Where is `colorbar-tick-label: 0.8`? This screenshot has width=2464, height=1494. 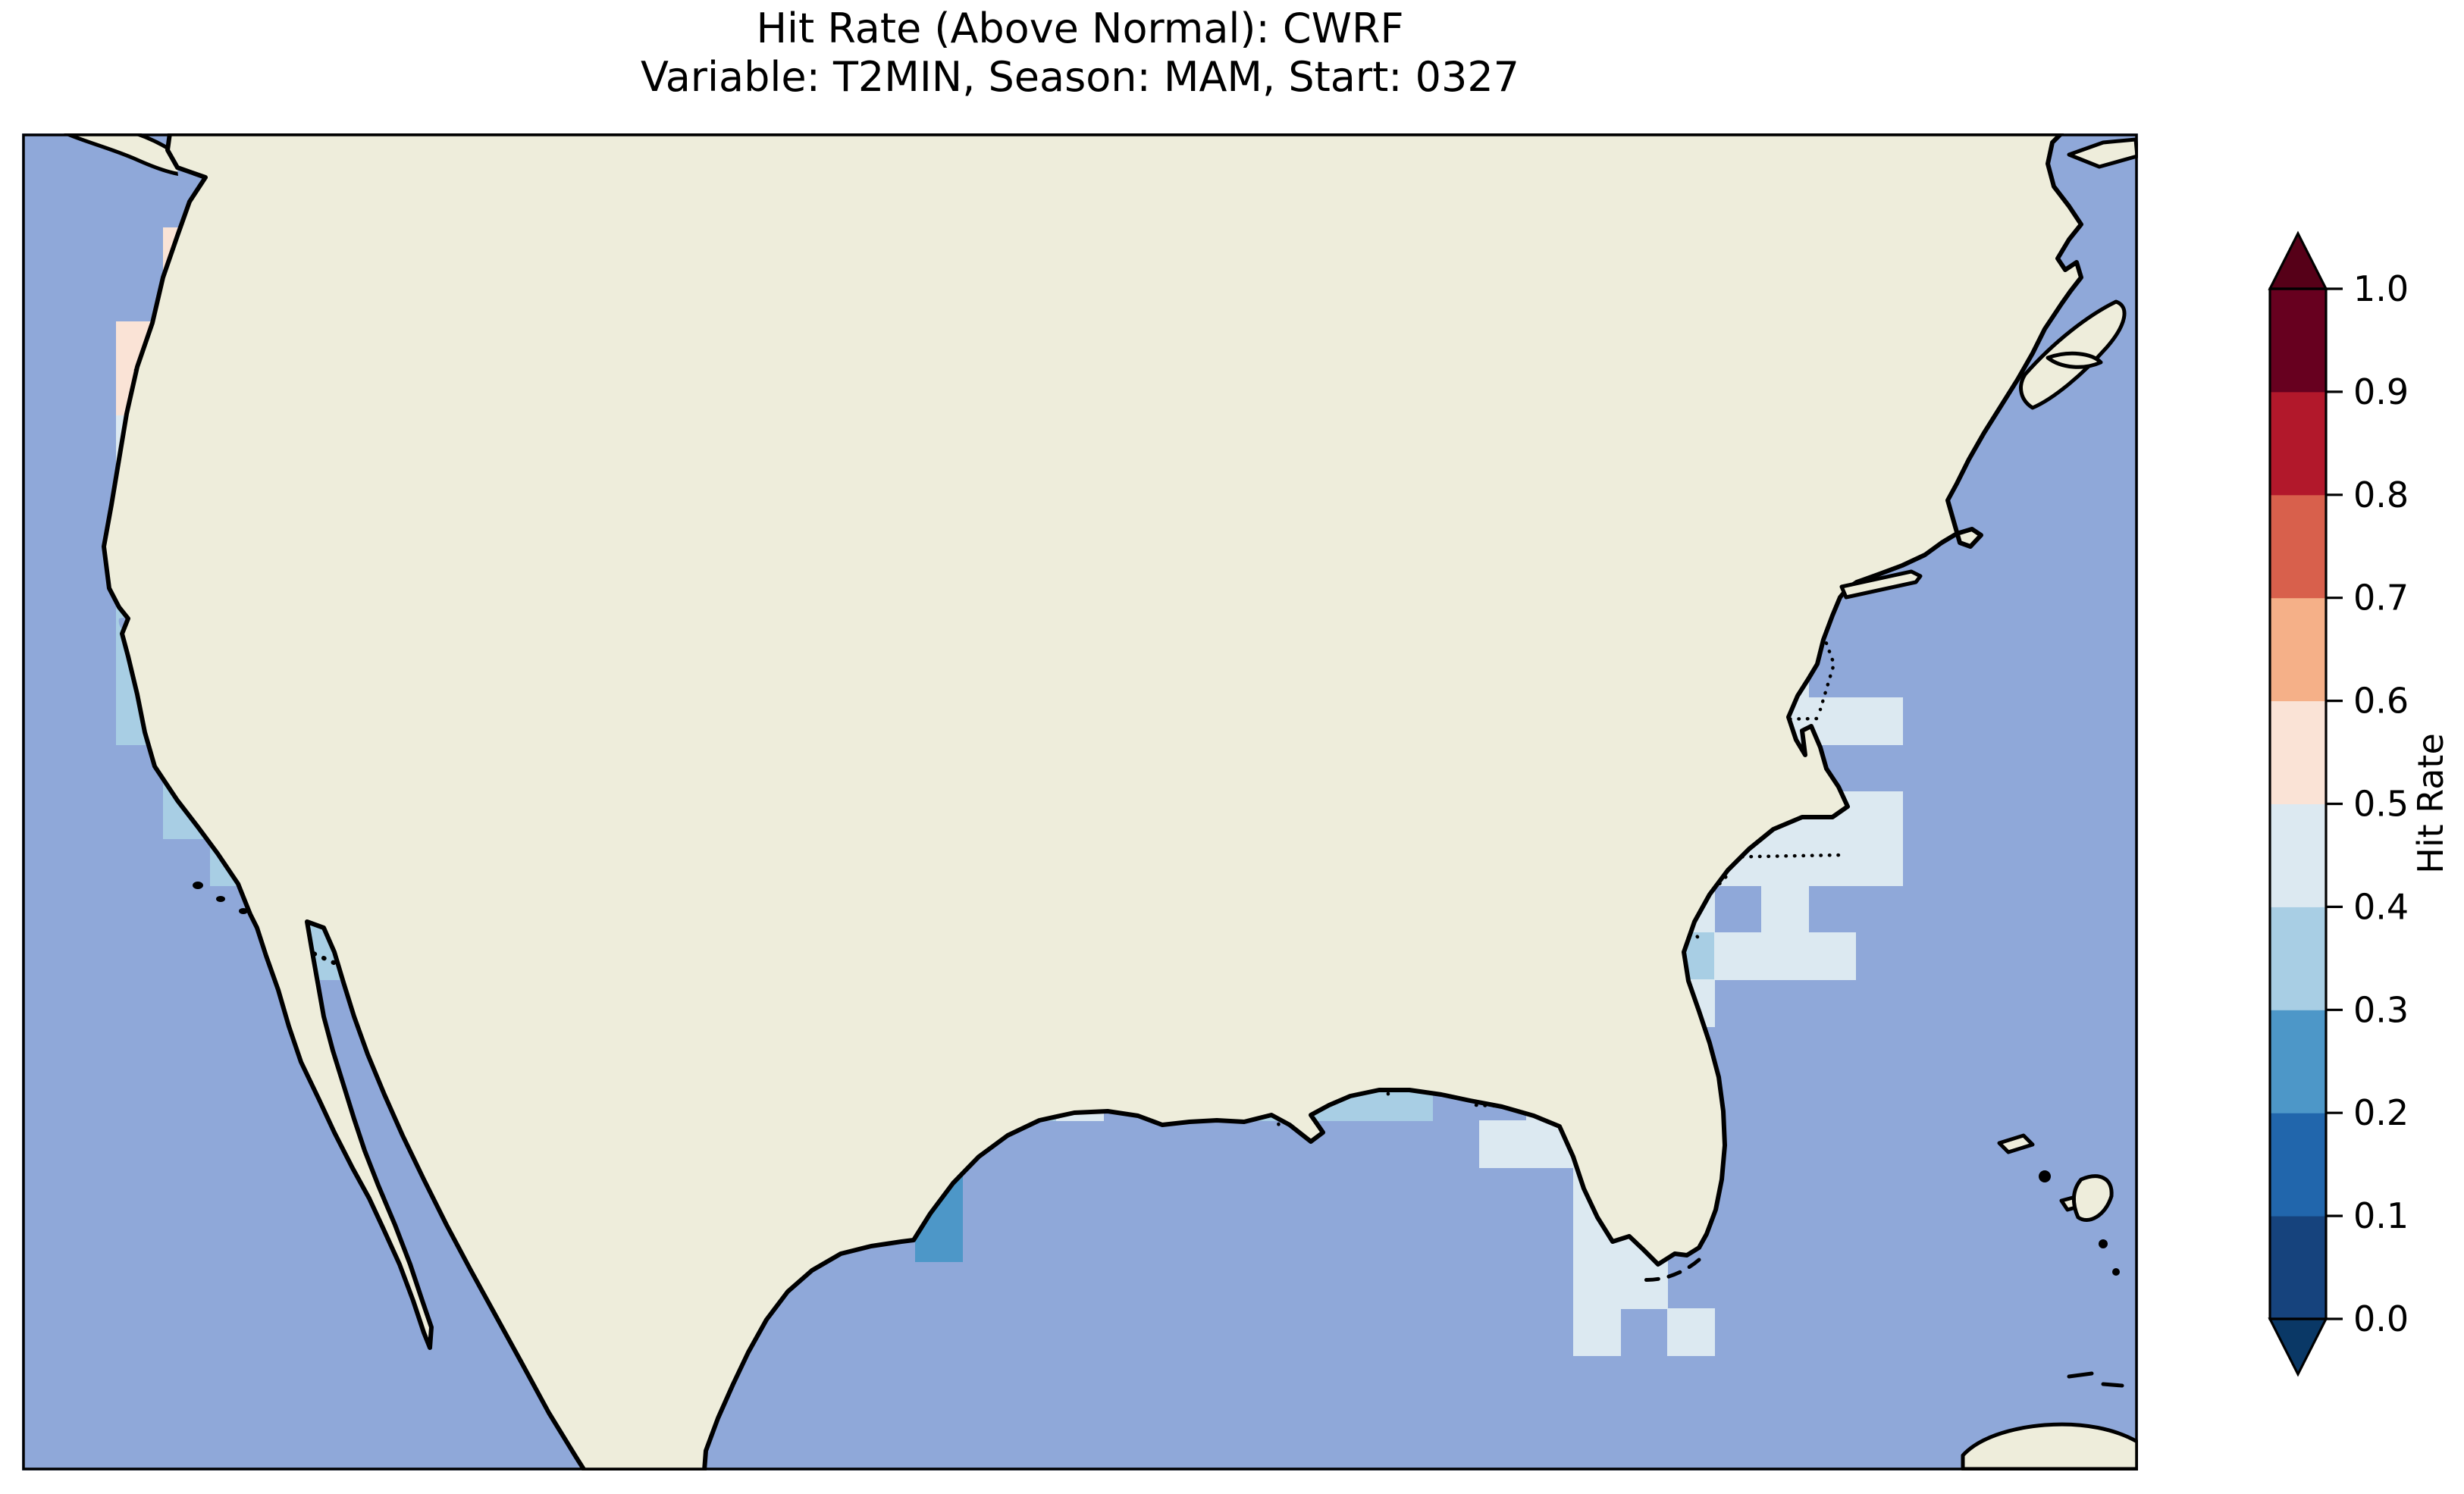
colorbar-tick-label: 0.8 is located at coordinates (2381, 495).